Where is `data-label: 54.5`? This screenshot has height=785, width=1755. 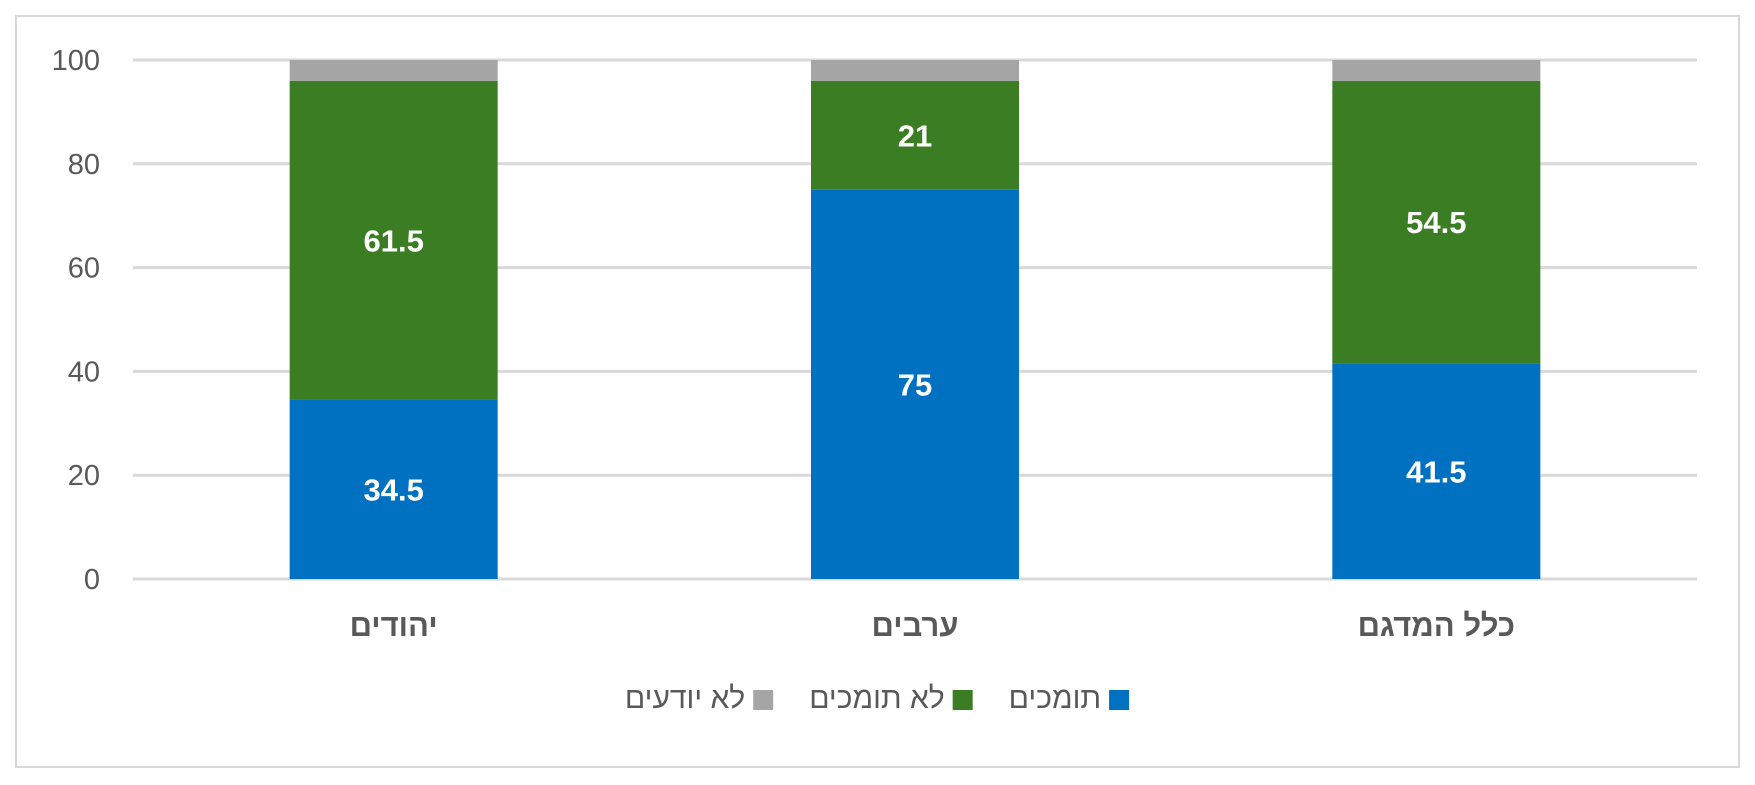
data-label: 54.5 is located at coordinates (1436, 222).